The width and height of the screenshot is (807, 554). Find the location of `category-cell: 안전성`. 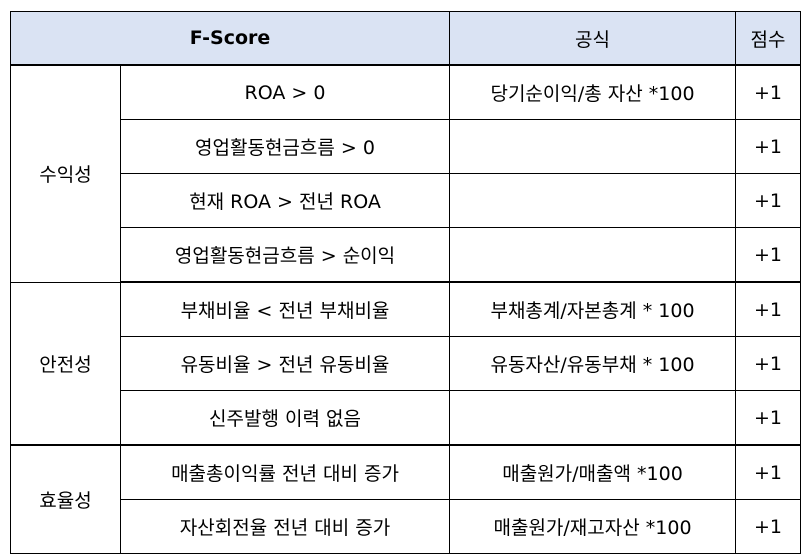

category-cell: 안전성 is located at coordinates (65, 363).